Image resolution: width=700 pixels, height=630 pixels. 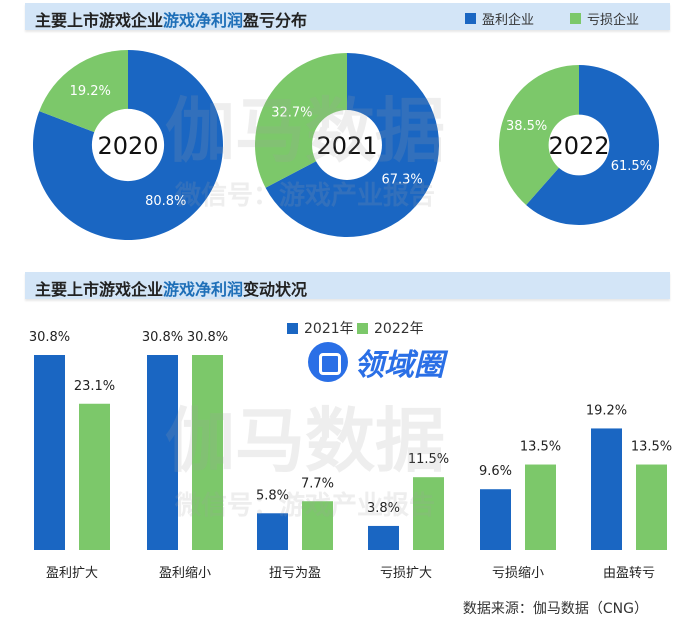 I want to click on slice-label: 38.5%, so click(x=526, y=126).